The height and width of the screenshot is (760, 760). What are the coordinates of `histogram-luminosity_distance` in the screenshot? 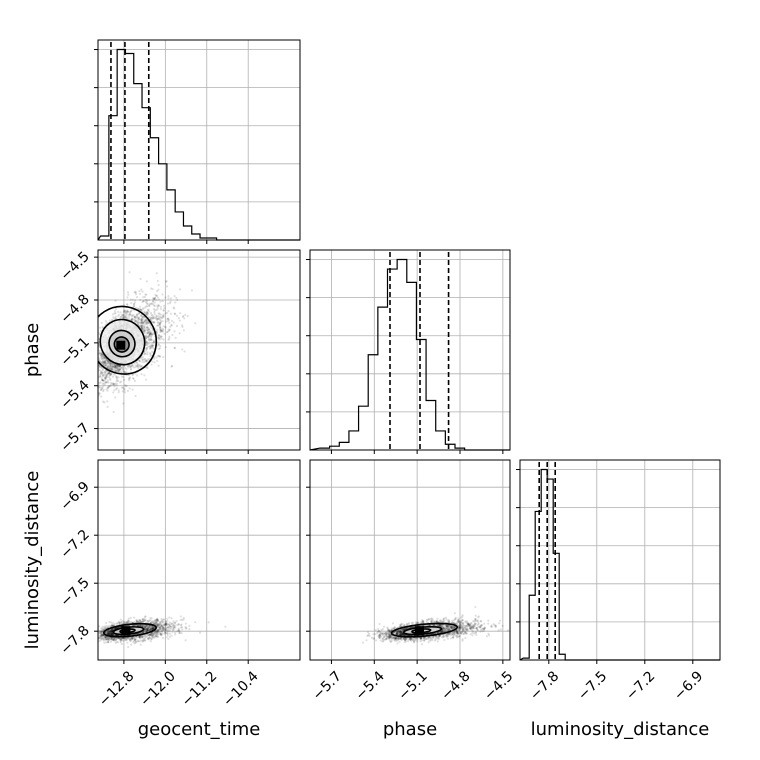 It's located at (619, 564).